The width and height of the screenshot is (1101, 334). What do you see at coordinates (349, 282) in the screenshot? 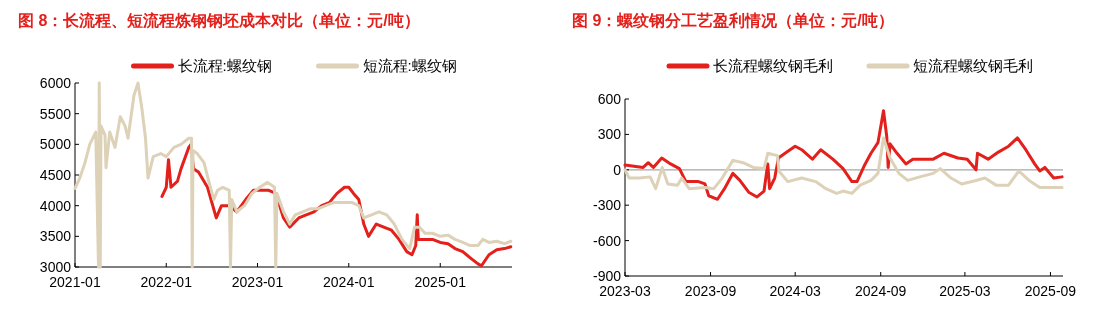
I see `x-tick-label: 2024-01` at bounding box center [349, 282].